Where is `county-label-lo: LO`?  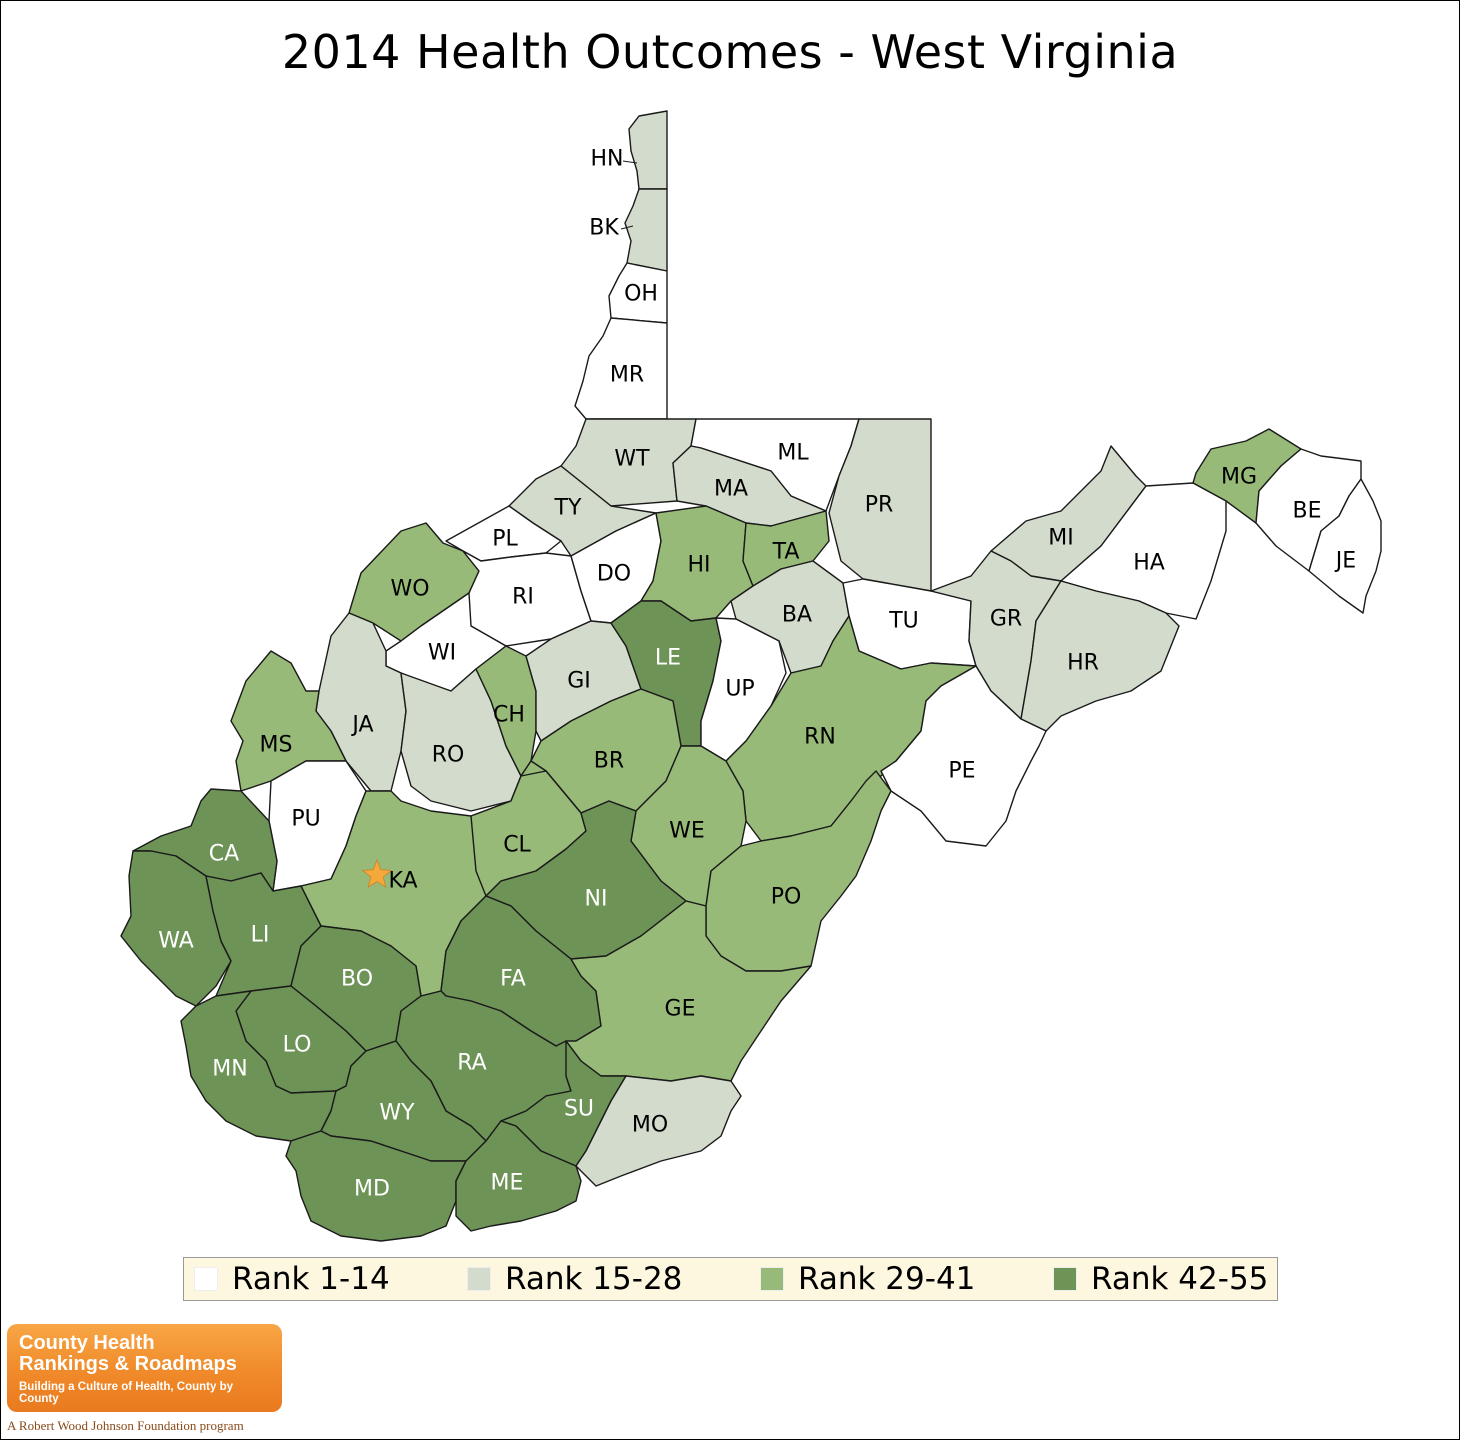 county-label-lo: LO is located at coordinates (297, 1045).